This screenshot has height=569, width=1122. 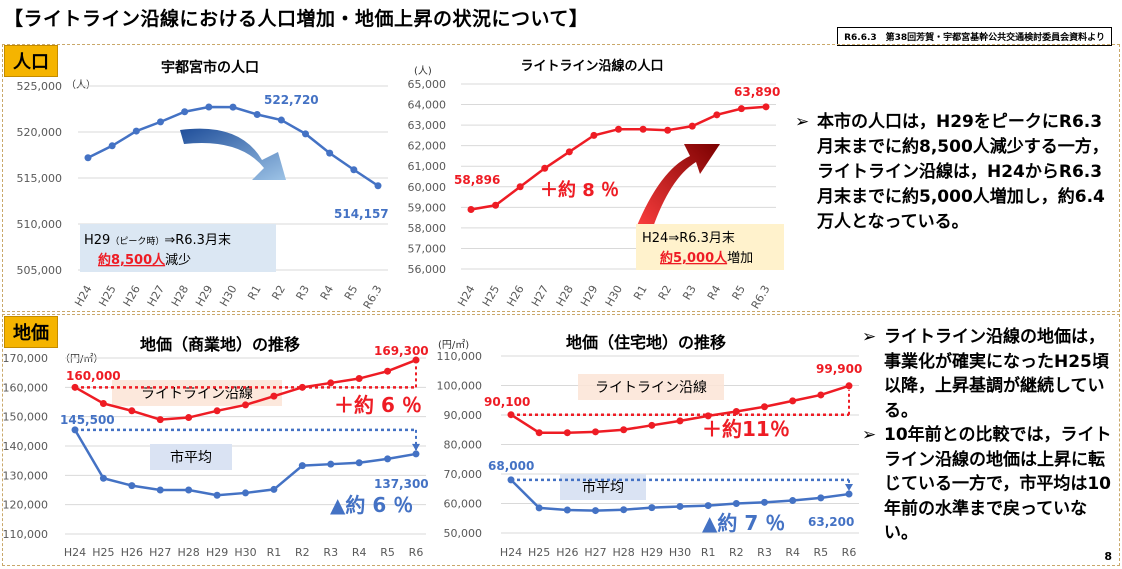 I want to click on data-label-blue-end: 63,200, so click(x=831, y=522).